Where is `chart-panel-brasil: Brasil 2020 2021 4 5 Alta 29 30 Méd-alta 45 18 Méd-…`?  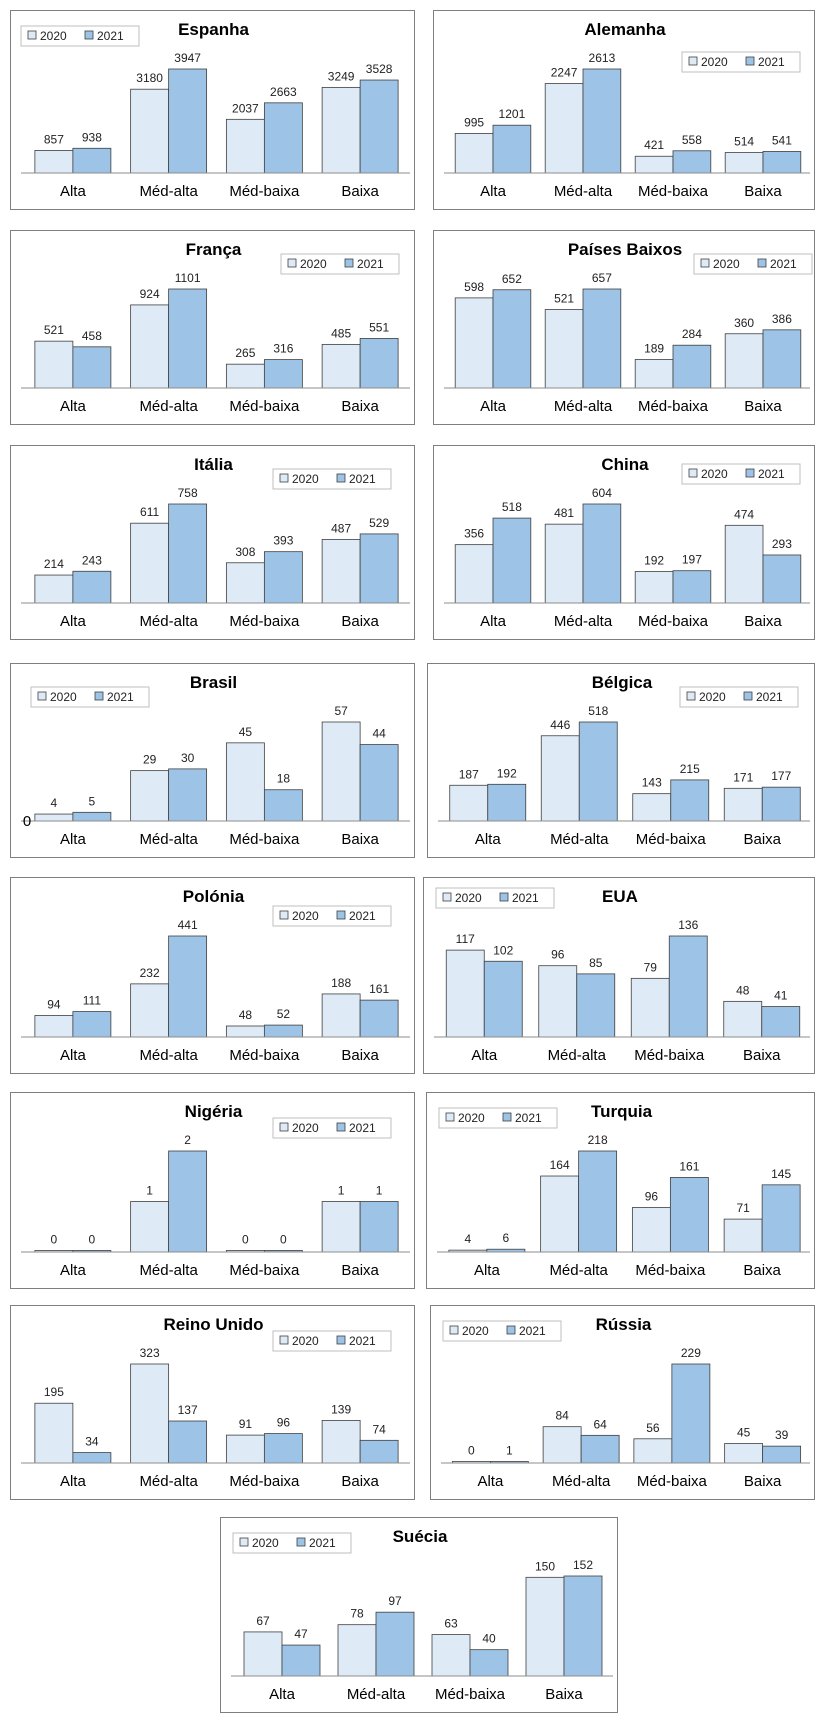 chart-panel-brasil: Brasil 2020 2021 4 5 Alta 29 30 Méd-alta 45 18 Méd-… is located at coordinates (212, 760).